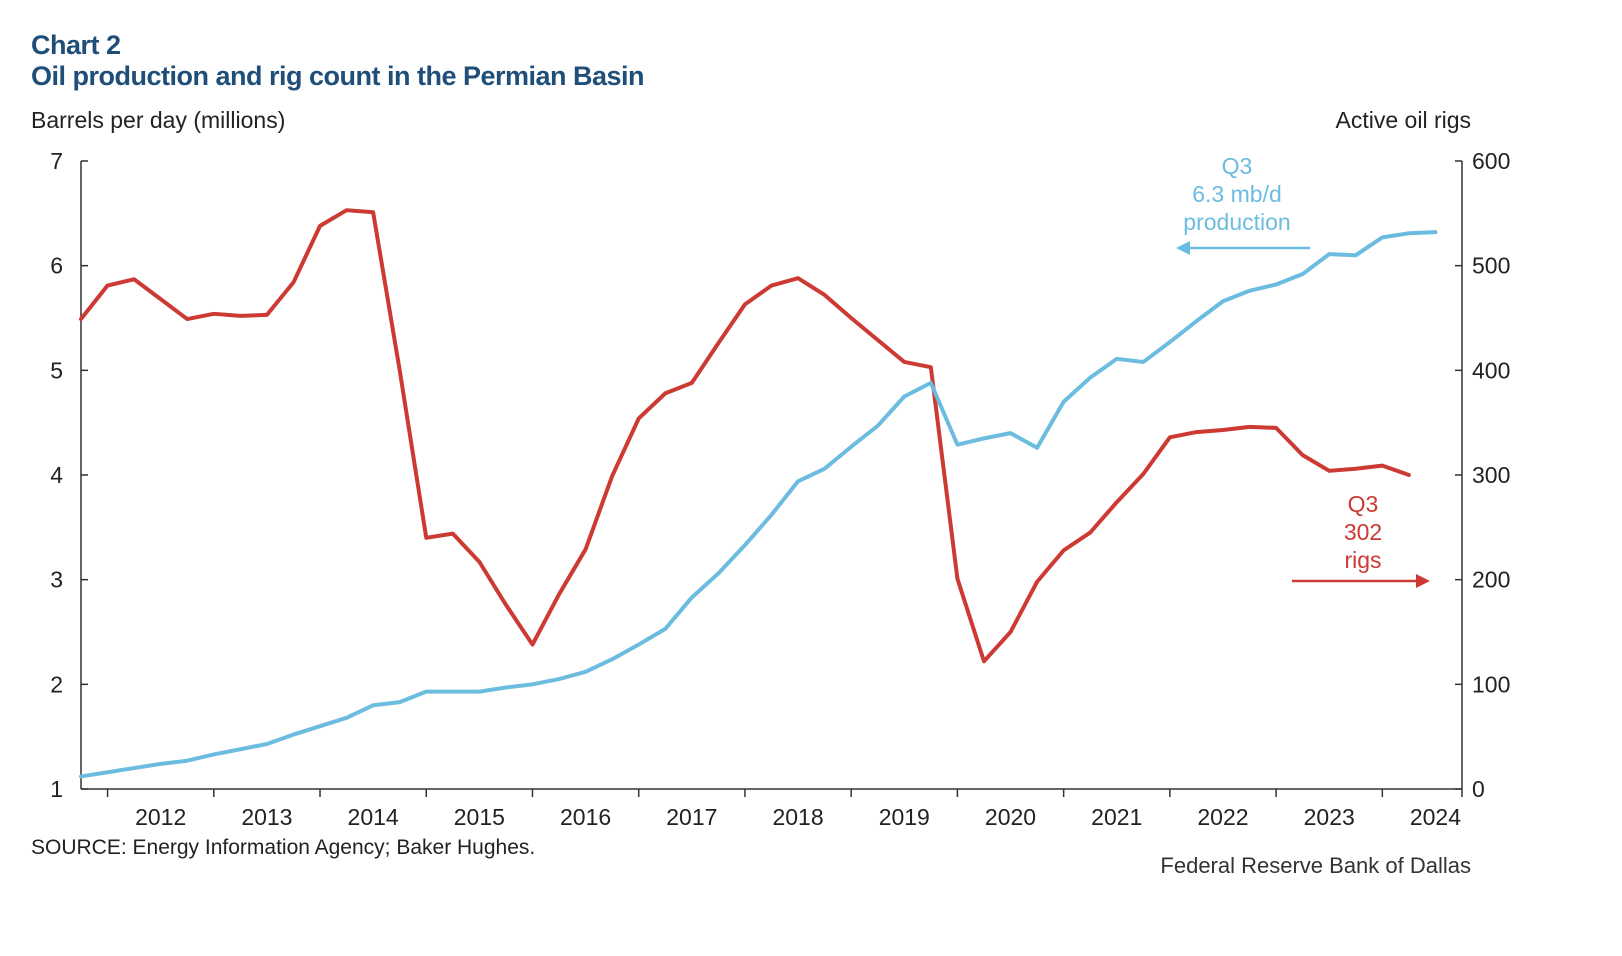  What do you see at coordinates (1237, 166) in the screenshot?
I see `production-annotation-text: Q3` at bounding box center [1237, 166].